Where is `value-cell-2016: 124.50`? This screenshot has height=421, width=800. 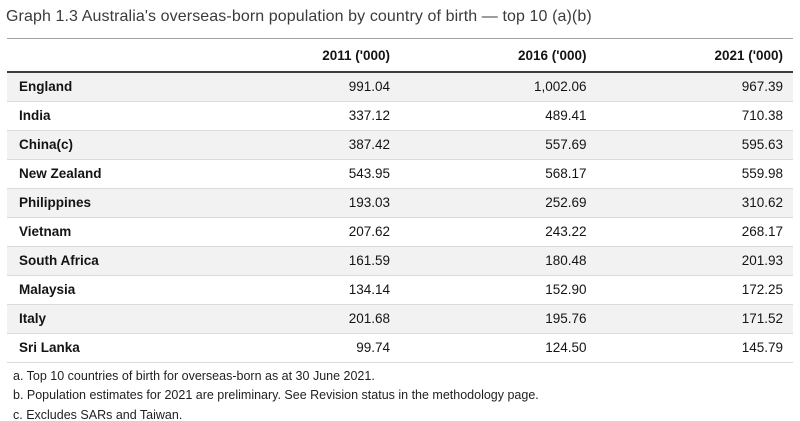 value-cell-2016: 124.50 is located at coordinates (498, 347).